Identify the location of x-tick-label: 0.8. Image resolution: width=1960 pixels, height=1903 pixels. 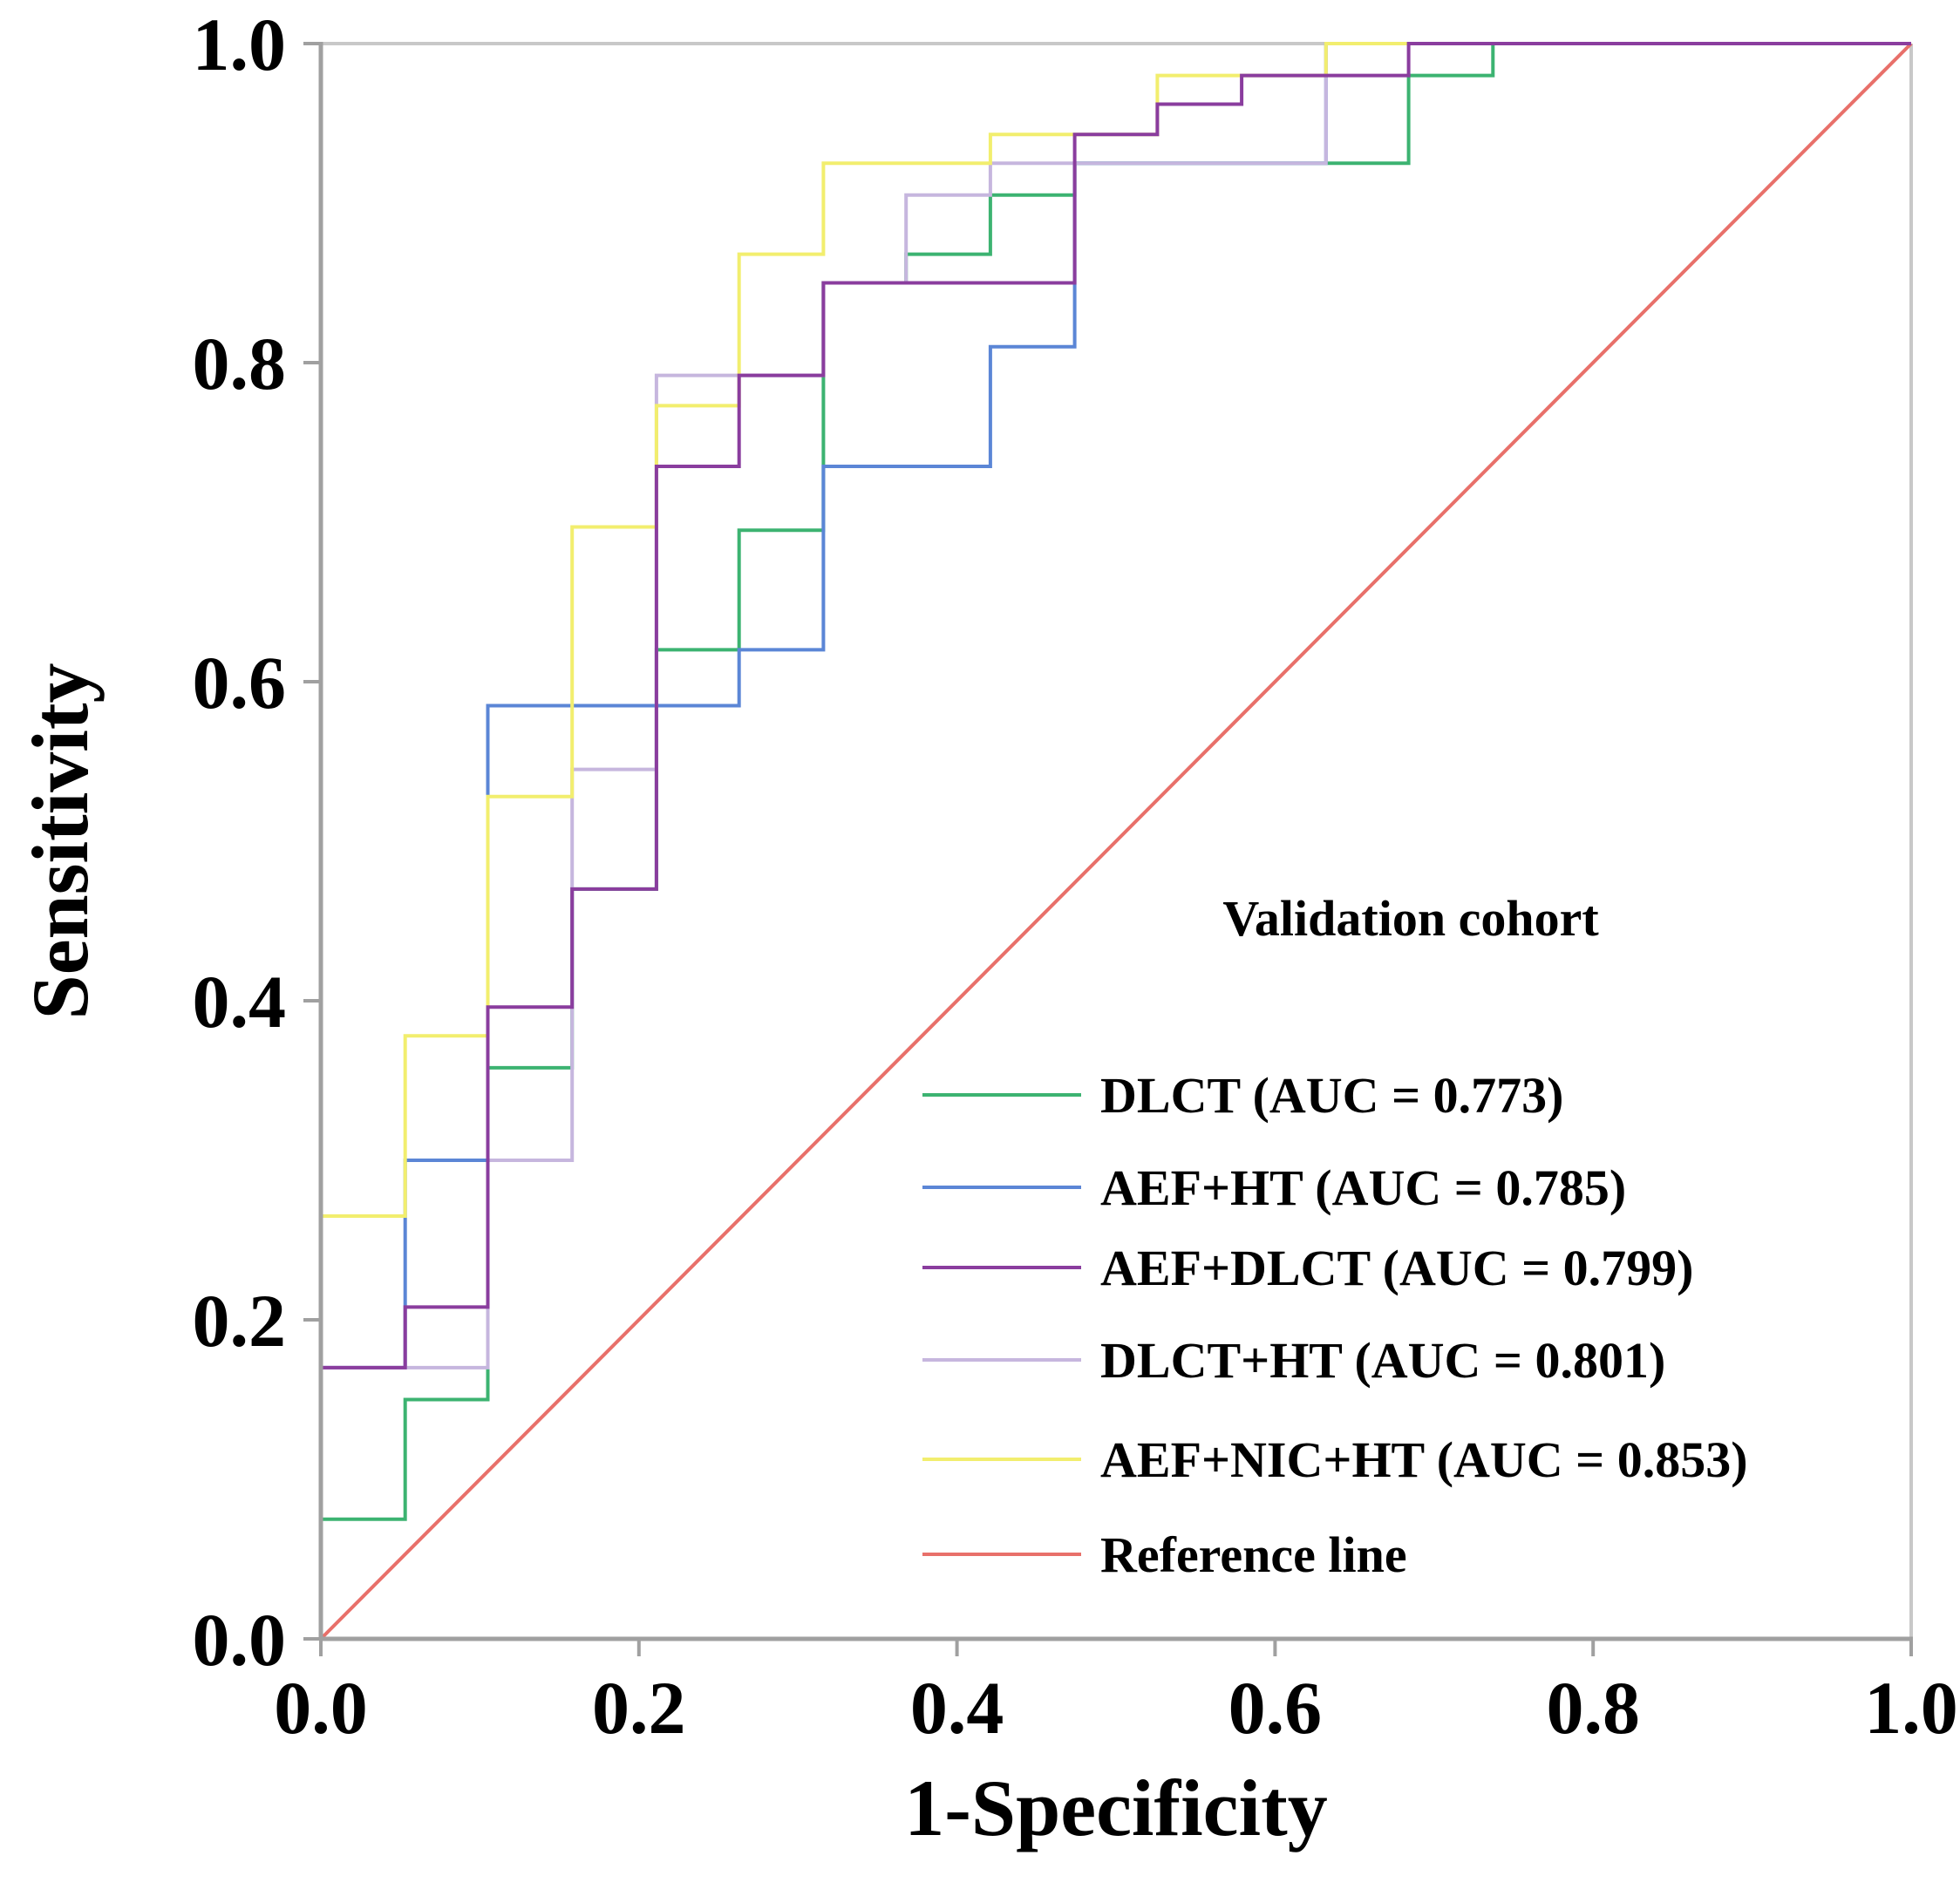
(1593, 1708).